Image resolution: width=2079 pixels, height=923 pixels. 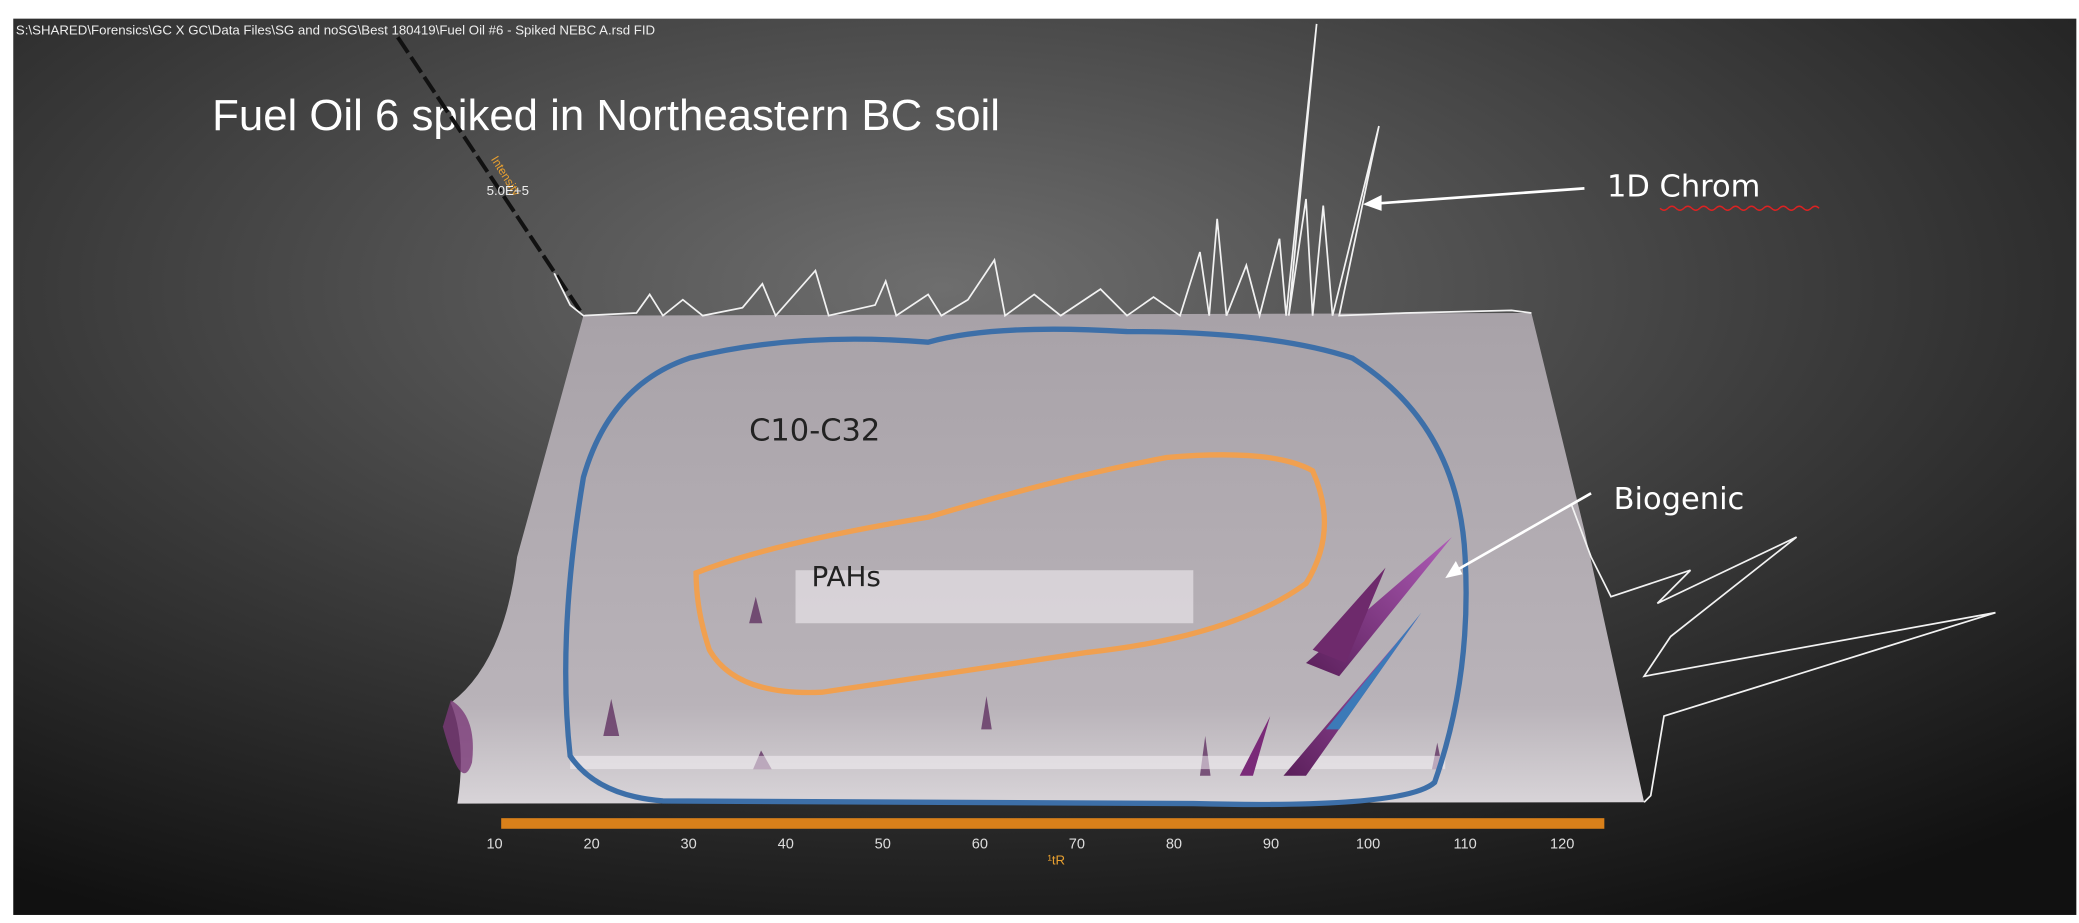 I want to click on x-tick-label: 10, so click(x=494, y=845).